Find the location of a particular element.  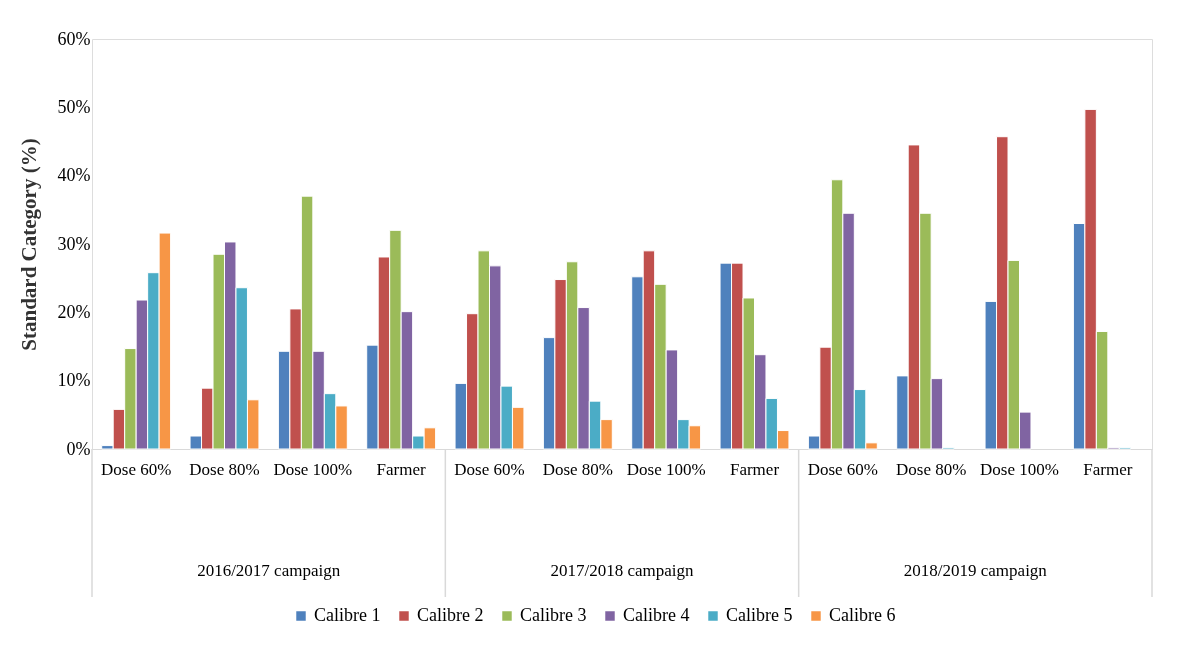

legend-label: Calibre 1 is located at coordinates (347, 615).